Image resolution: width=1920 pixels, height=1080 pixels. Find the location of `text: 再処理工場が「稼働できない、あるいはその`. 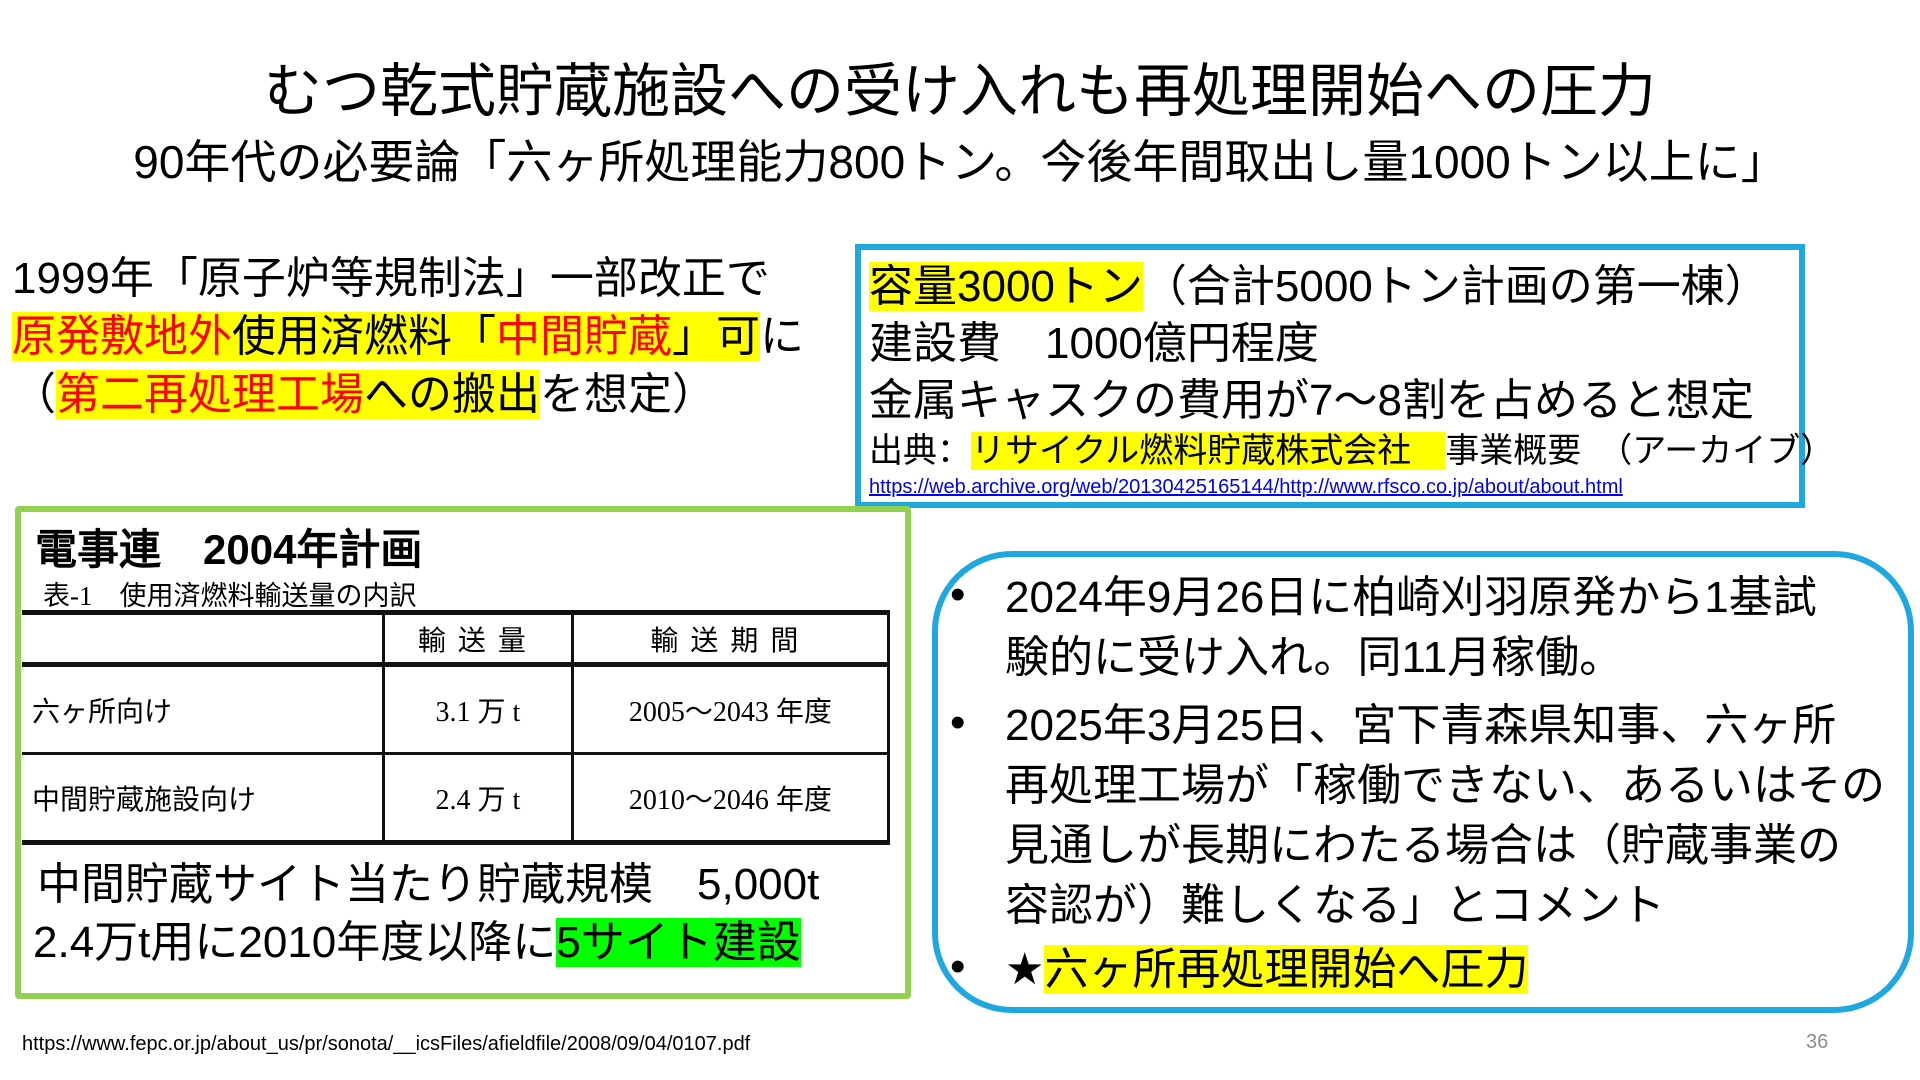

text: 再処理工場が「稼働できない、あるいはその is located at coordinates (1445, 785).